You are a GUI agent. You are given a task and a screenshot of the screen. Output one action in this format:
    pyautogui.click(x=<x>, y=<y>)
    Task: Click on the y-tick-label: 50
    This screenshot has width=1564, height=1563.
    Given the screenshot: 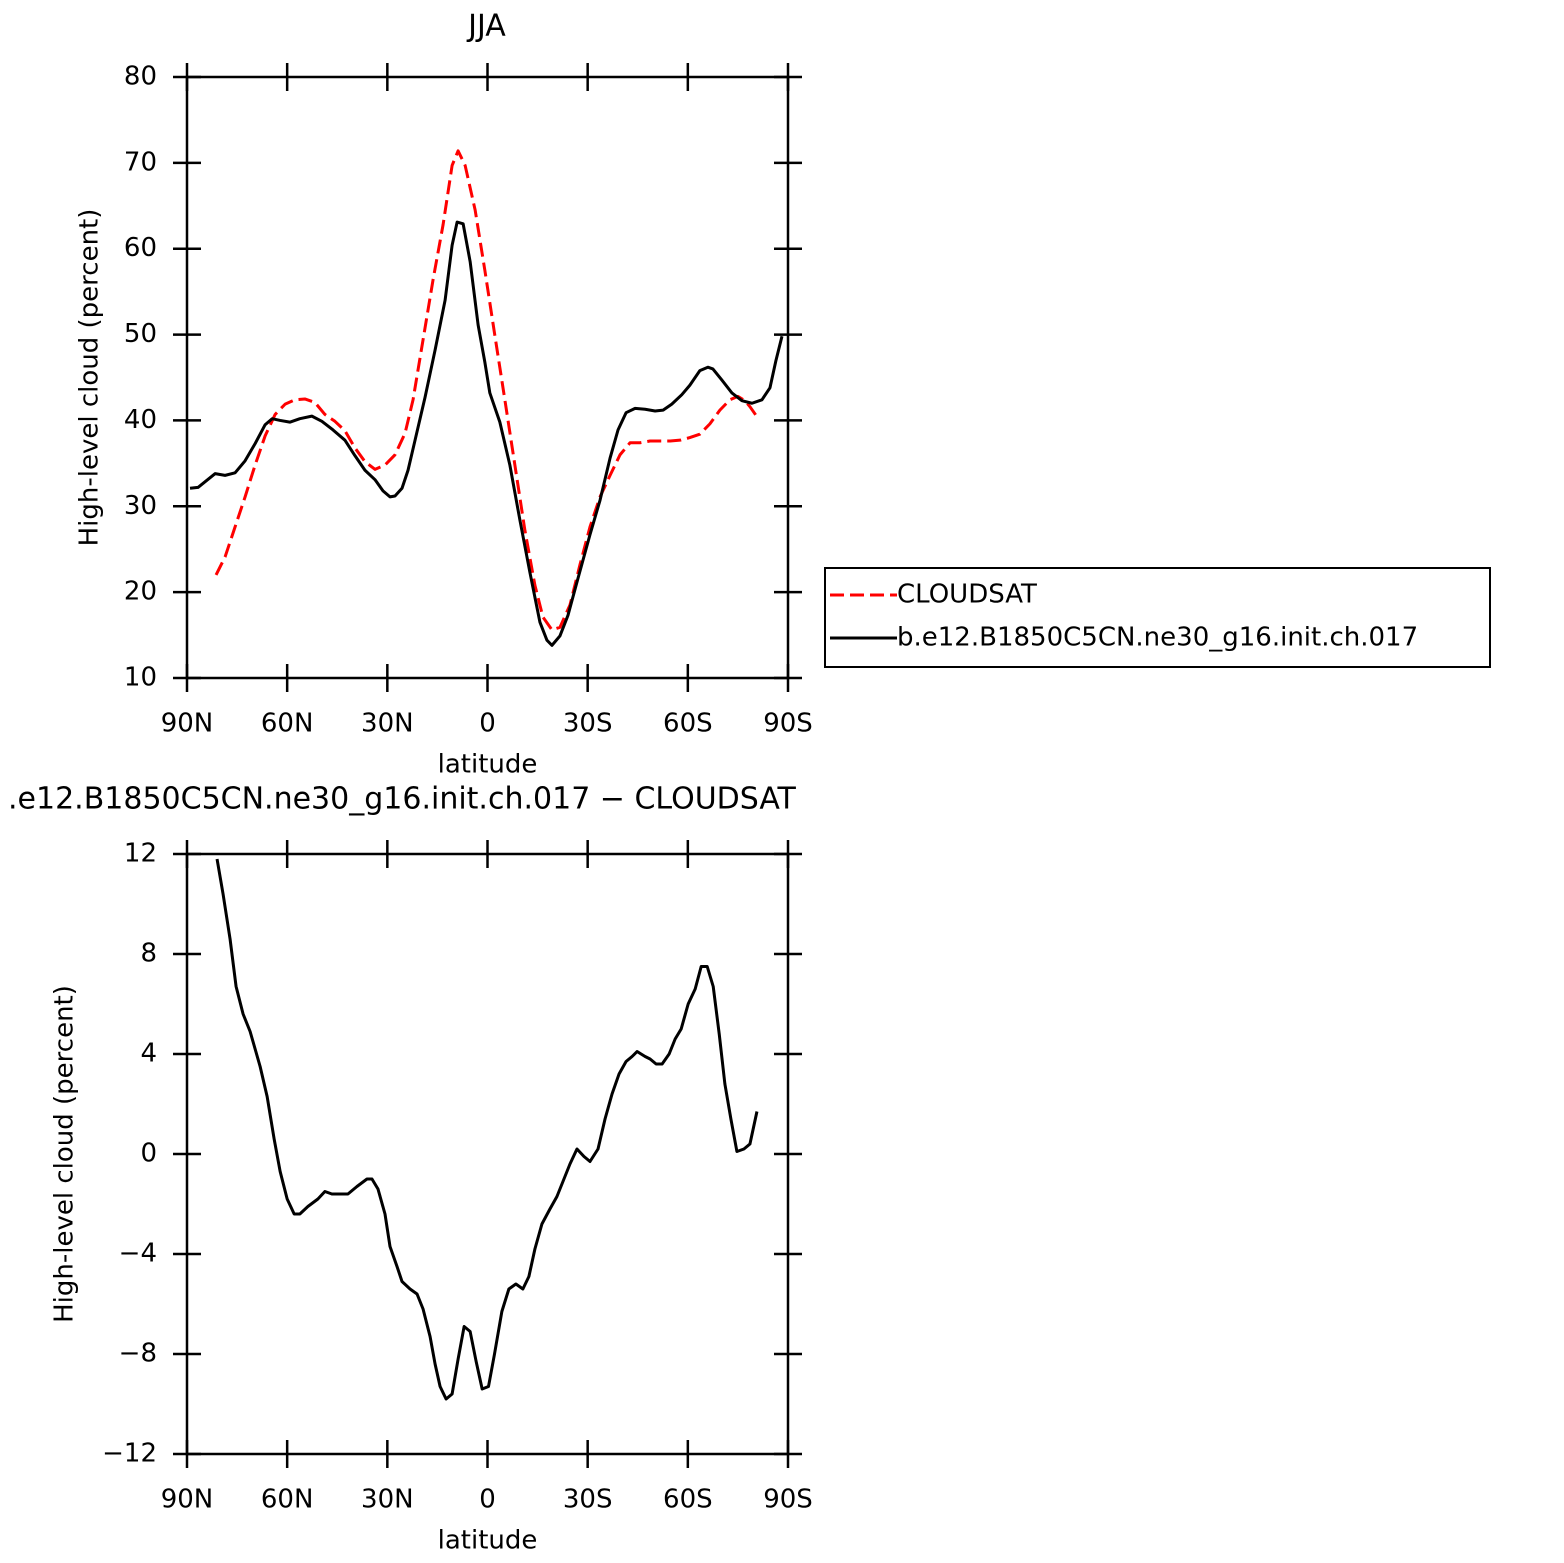 What is the action you would take?
    pyautogui.click(x=140, y=334)
    